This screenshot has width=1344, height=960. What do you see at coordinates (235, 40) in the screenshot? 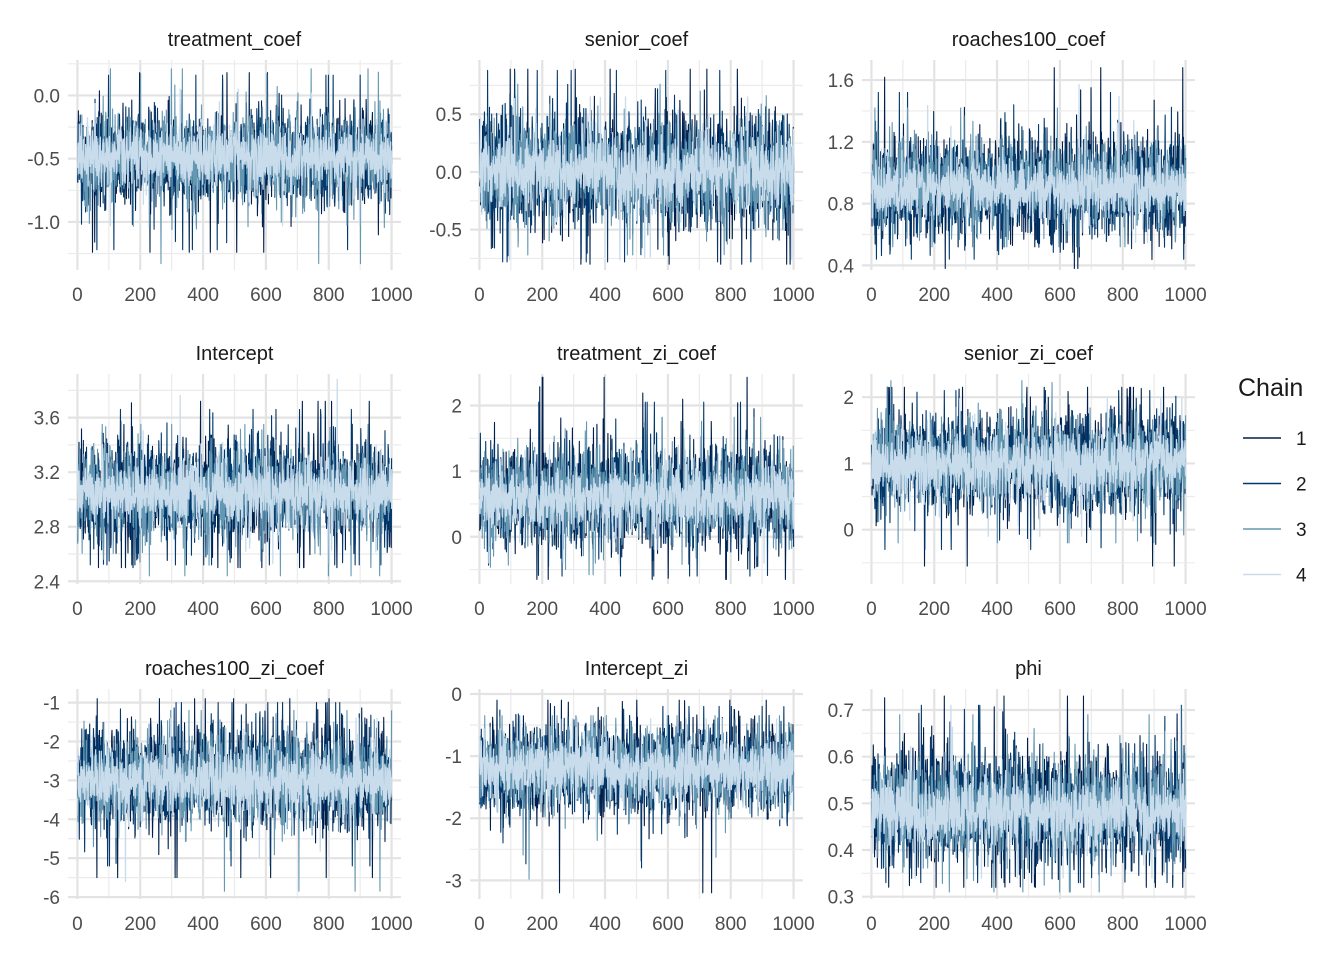
I see `panel-title: treatment_coef` at bounding box center [235, 40].